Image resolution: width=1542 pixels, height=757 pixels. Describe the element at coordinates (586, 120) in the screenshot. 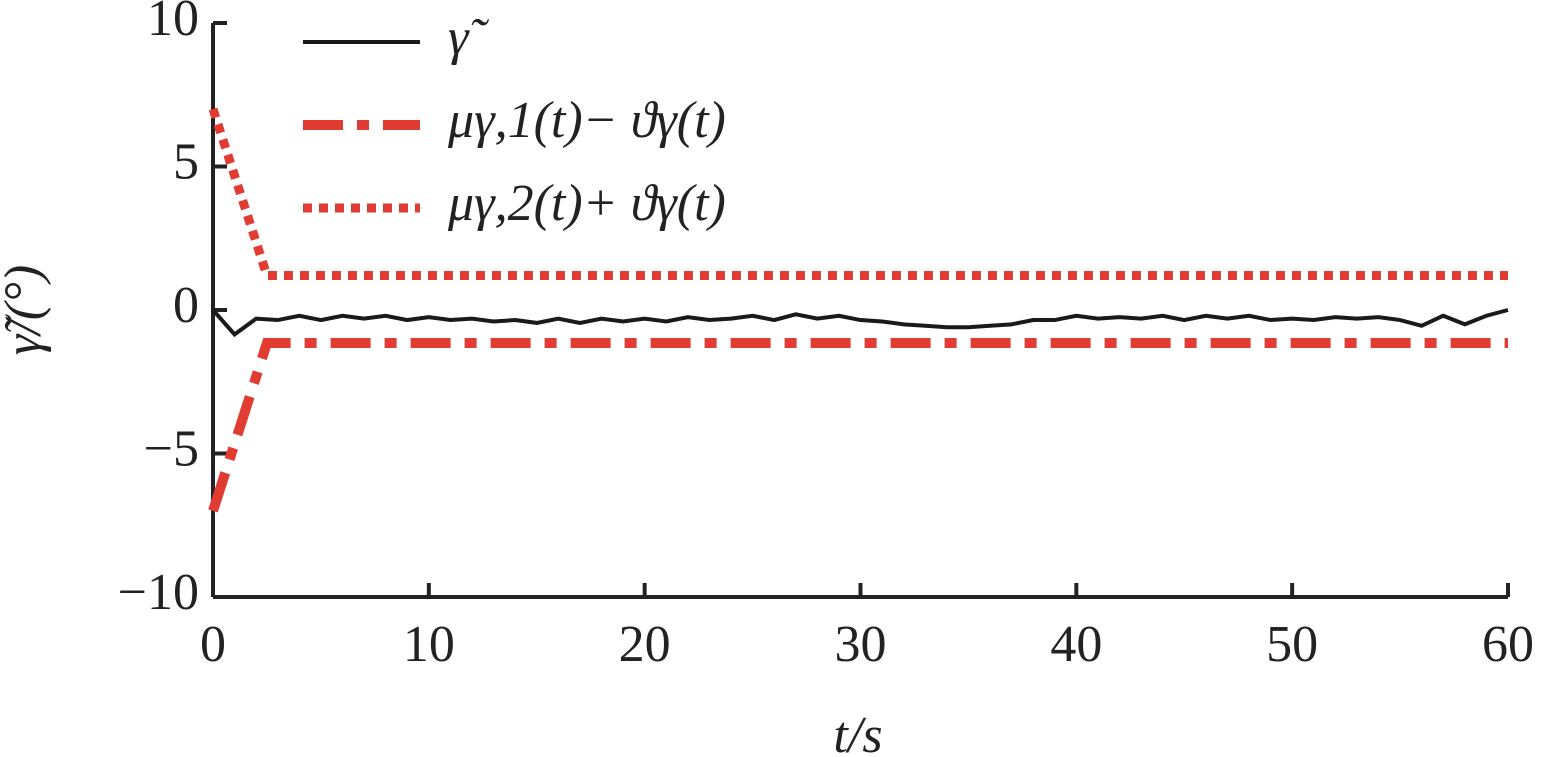

I see `legend-label: μγ,1(t)− ϑγ(t)` at that location.